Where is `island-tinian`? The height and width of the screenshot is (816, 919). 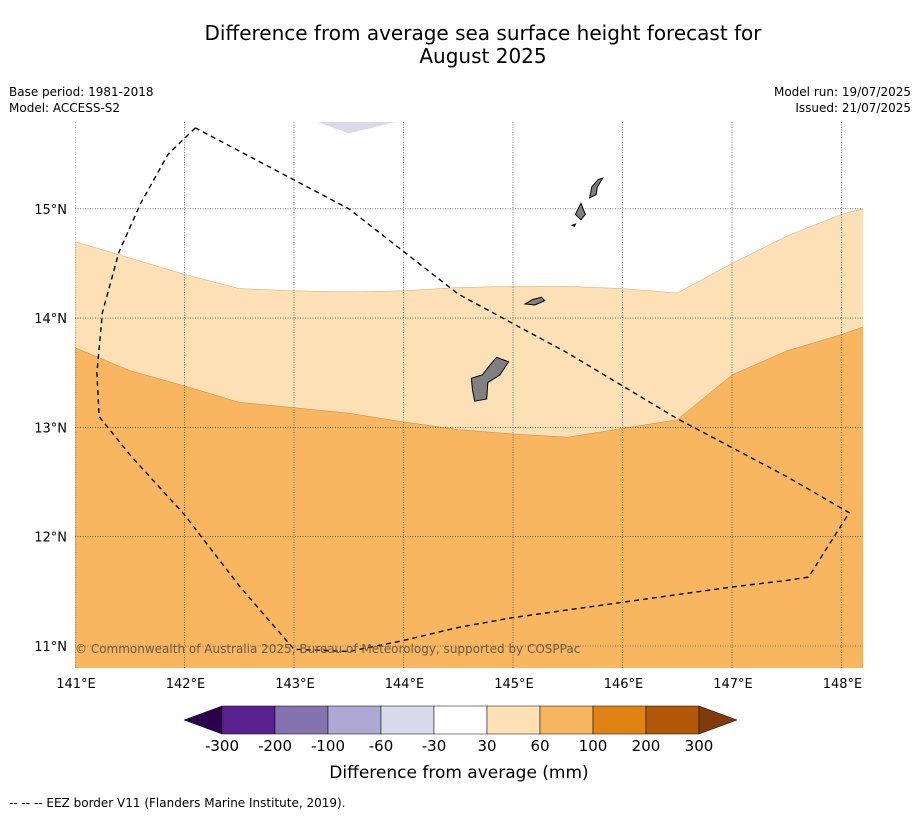
island-tinian is located at coordinates (580, 211).